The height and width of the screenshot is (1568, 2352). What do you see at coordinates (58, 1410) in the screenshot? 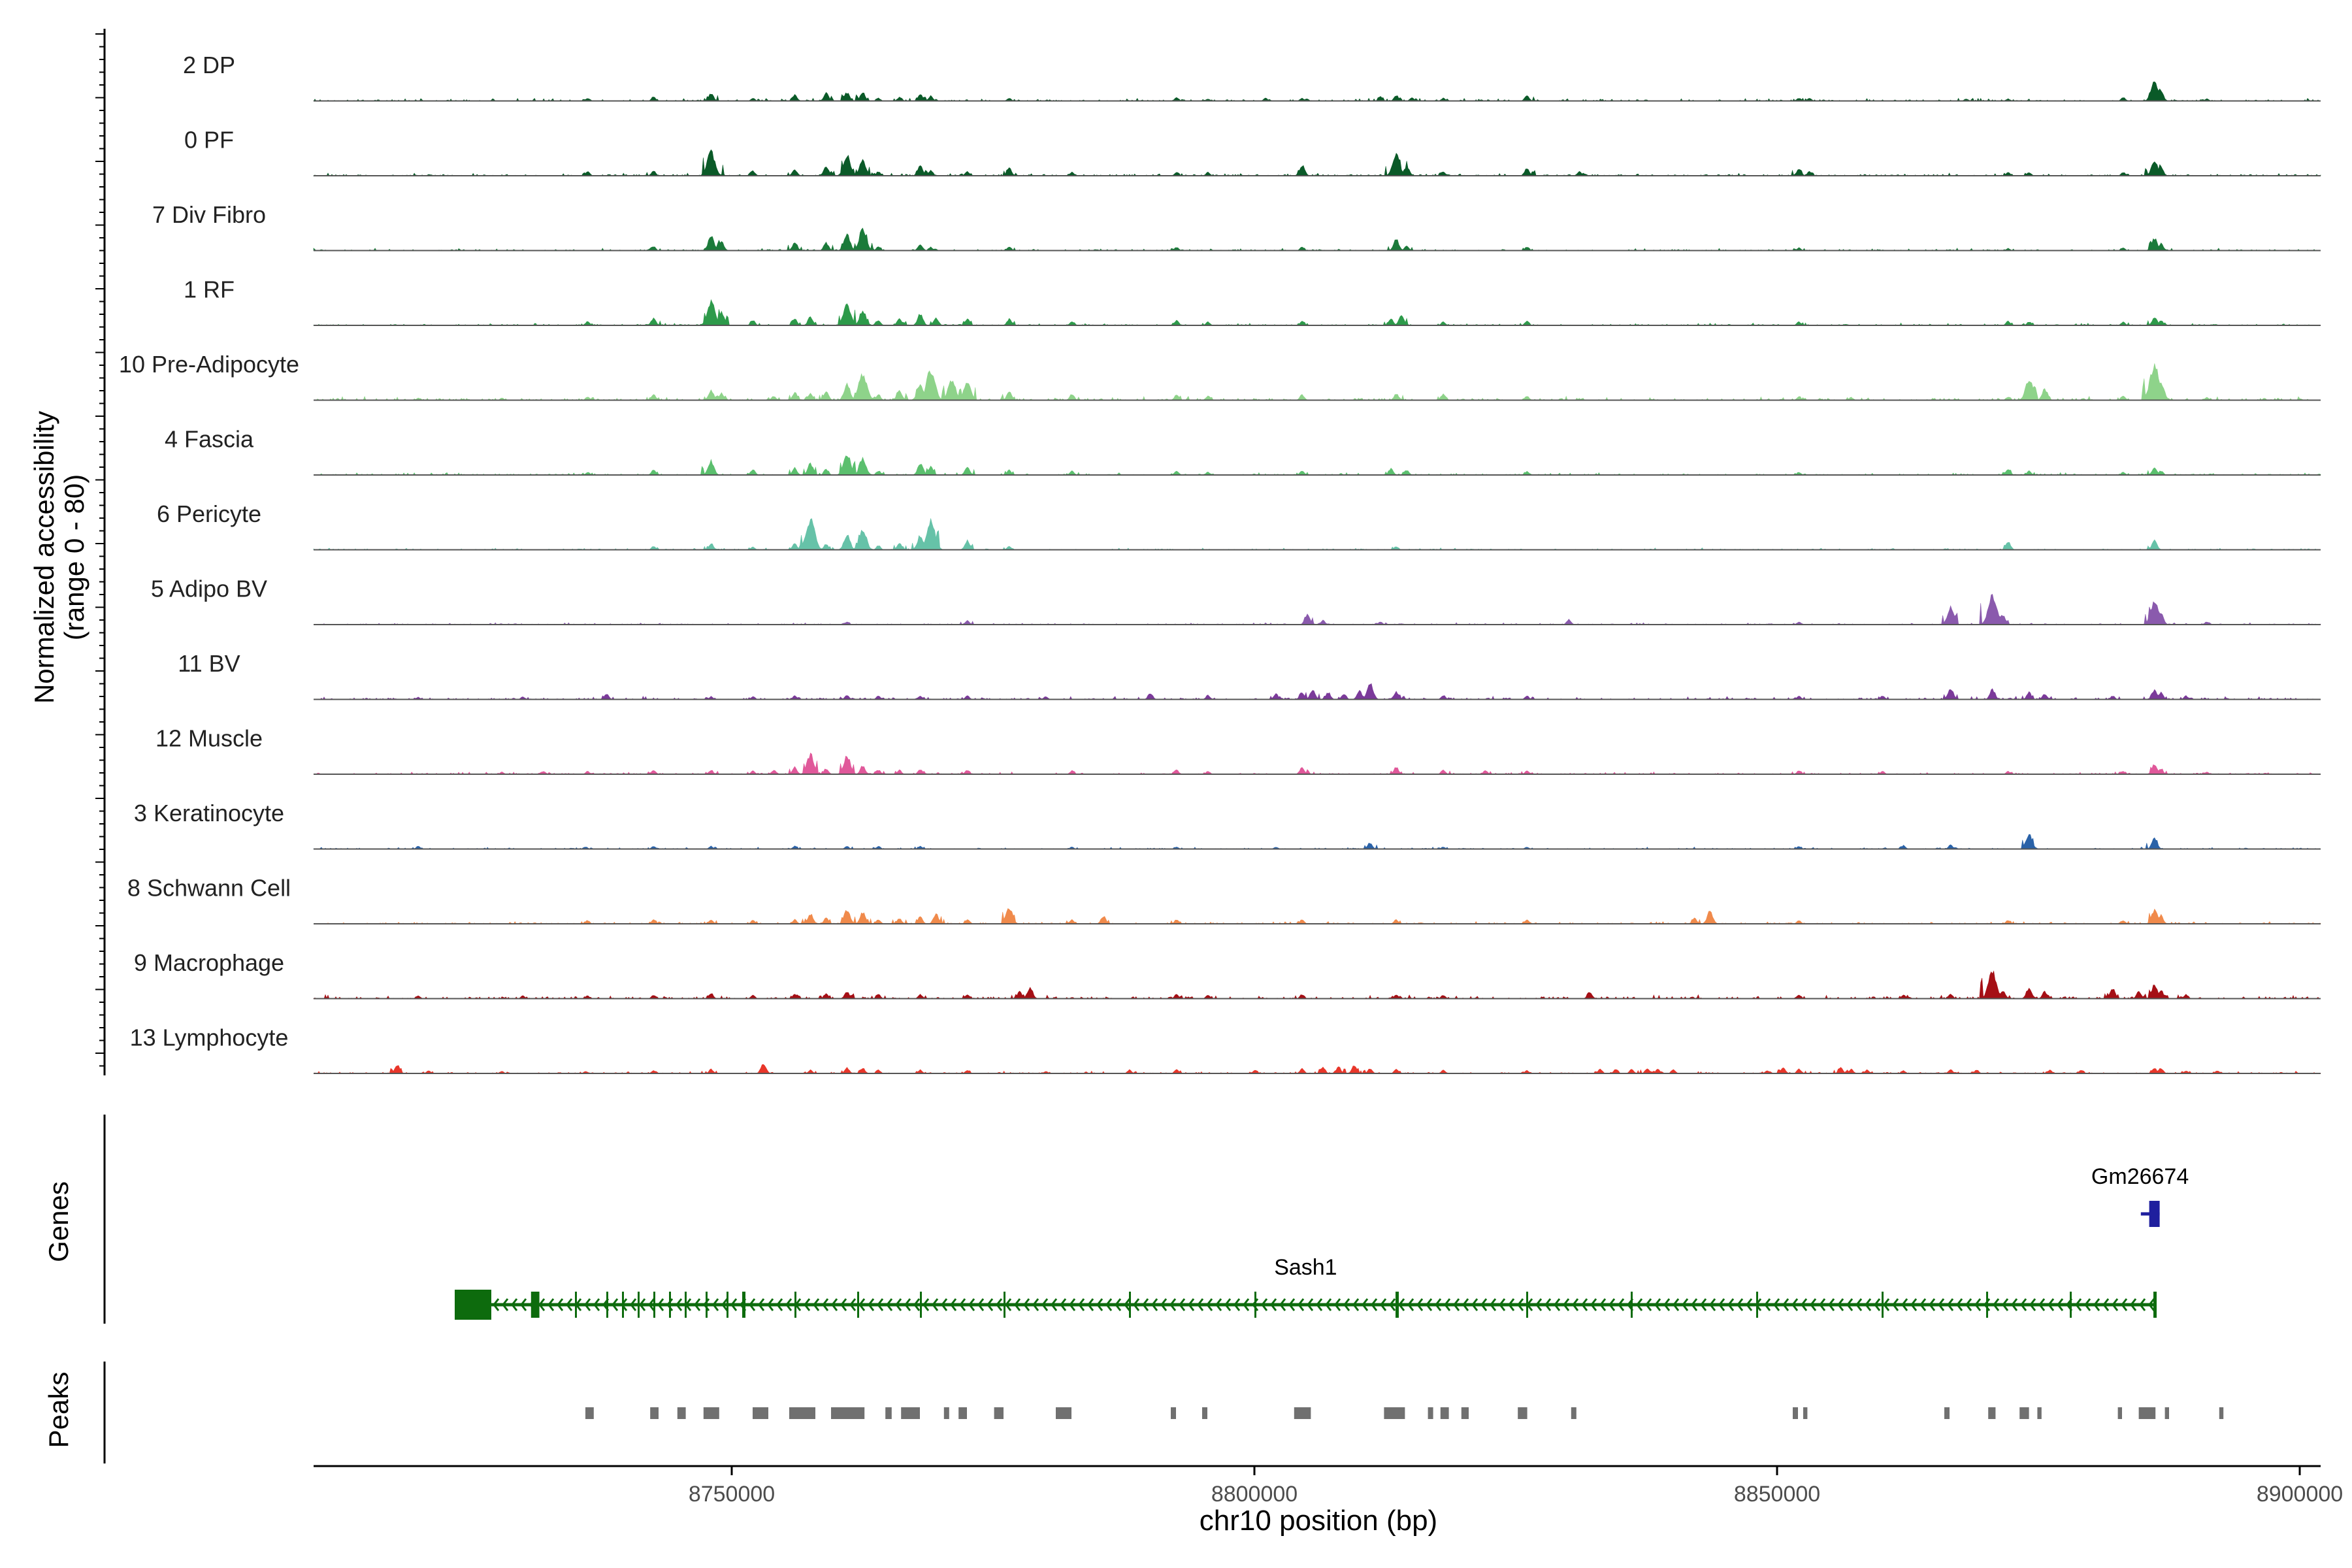
I see `peaks-panel-label: Peaks` at bounding box center [58, 1410].